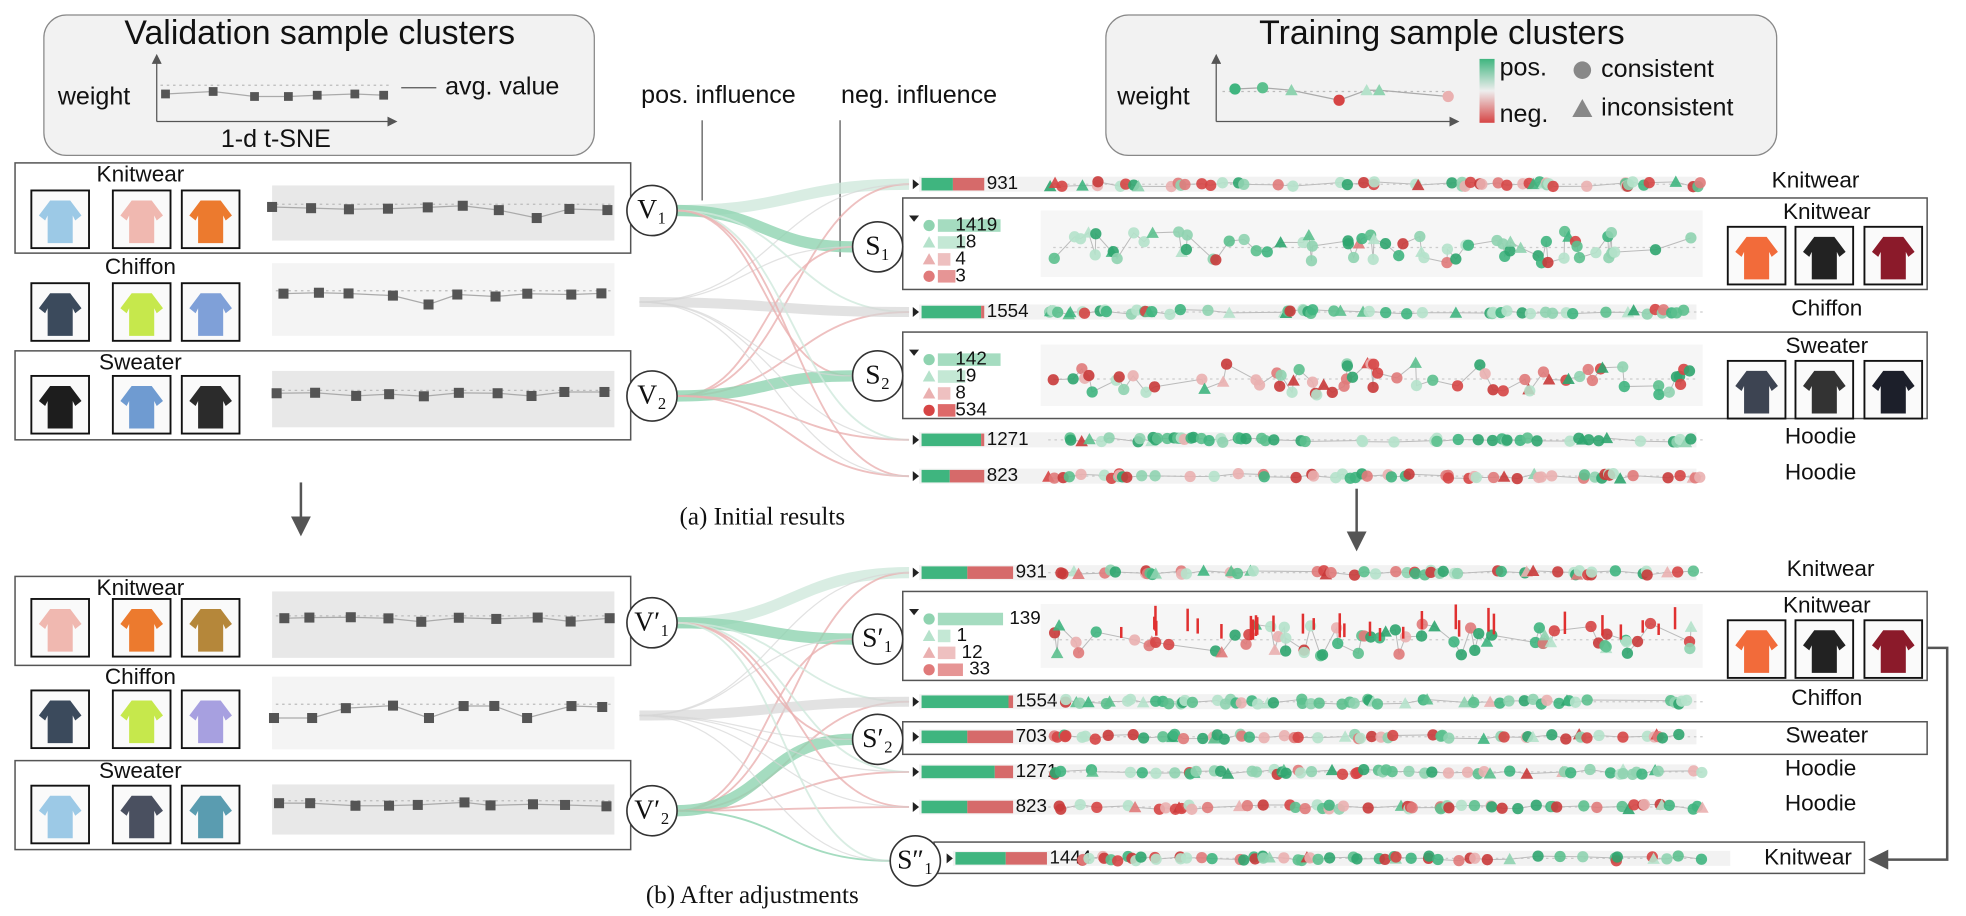  What do you see at coordinates (1031, 805) in the screenshot?
I see `count-label: 823` at bounding box center [1031, 805].